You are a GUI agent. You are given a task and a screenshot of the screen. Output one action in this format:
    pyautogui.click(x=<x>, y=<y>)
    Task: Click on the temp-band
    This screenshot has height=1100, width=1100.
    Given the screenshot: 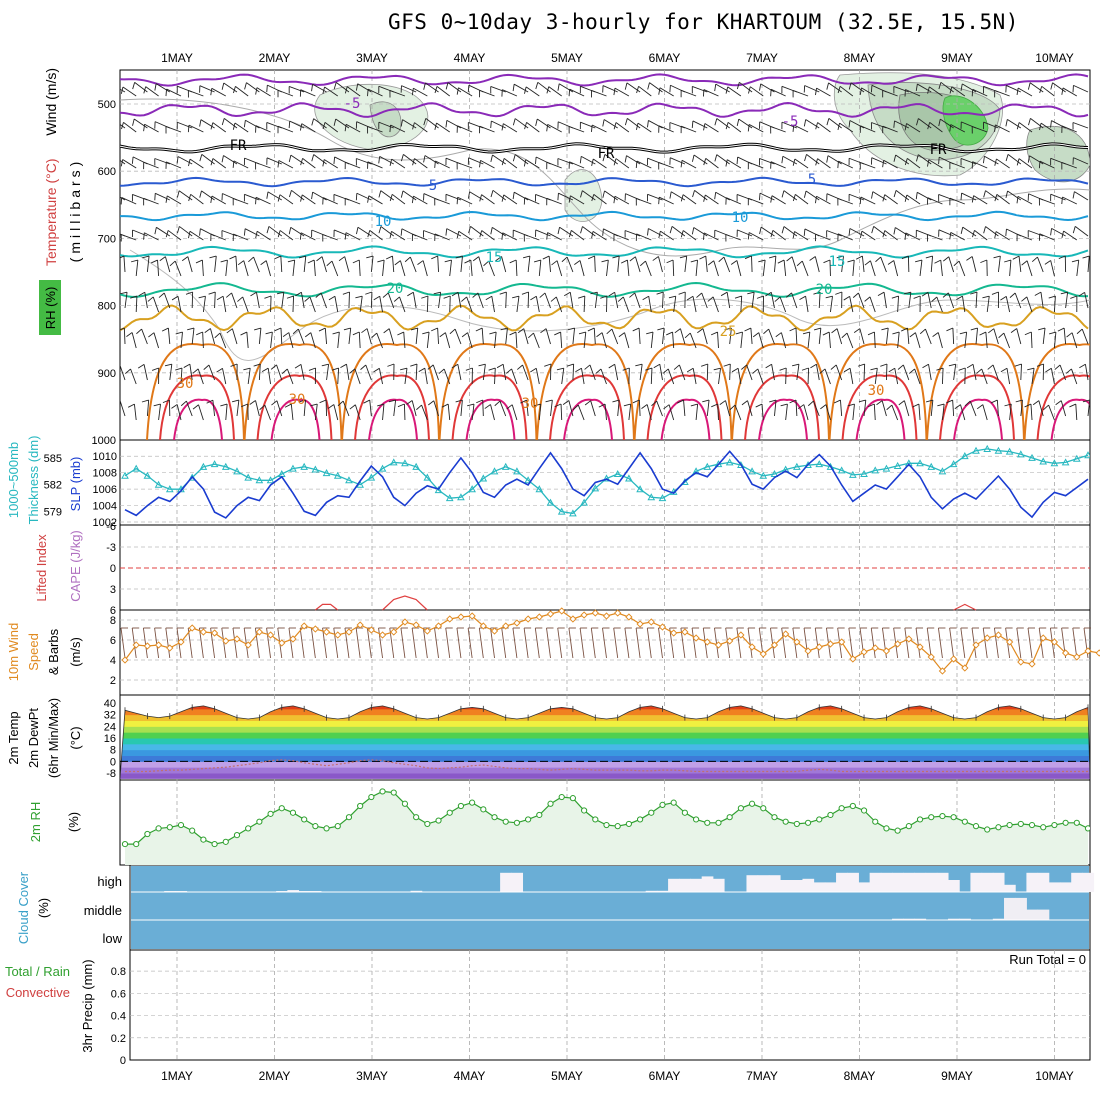 What is the action you would take?
    pyautogui.click(x=605, y=758)
    